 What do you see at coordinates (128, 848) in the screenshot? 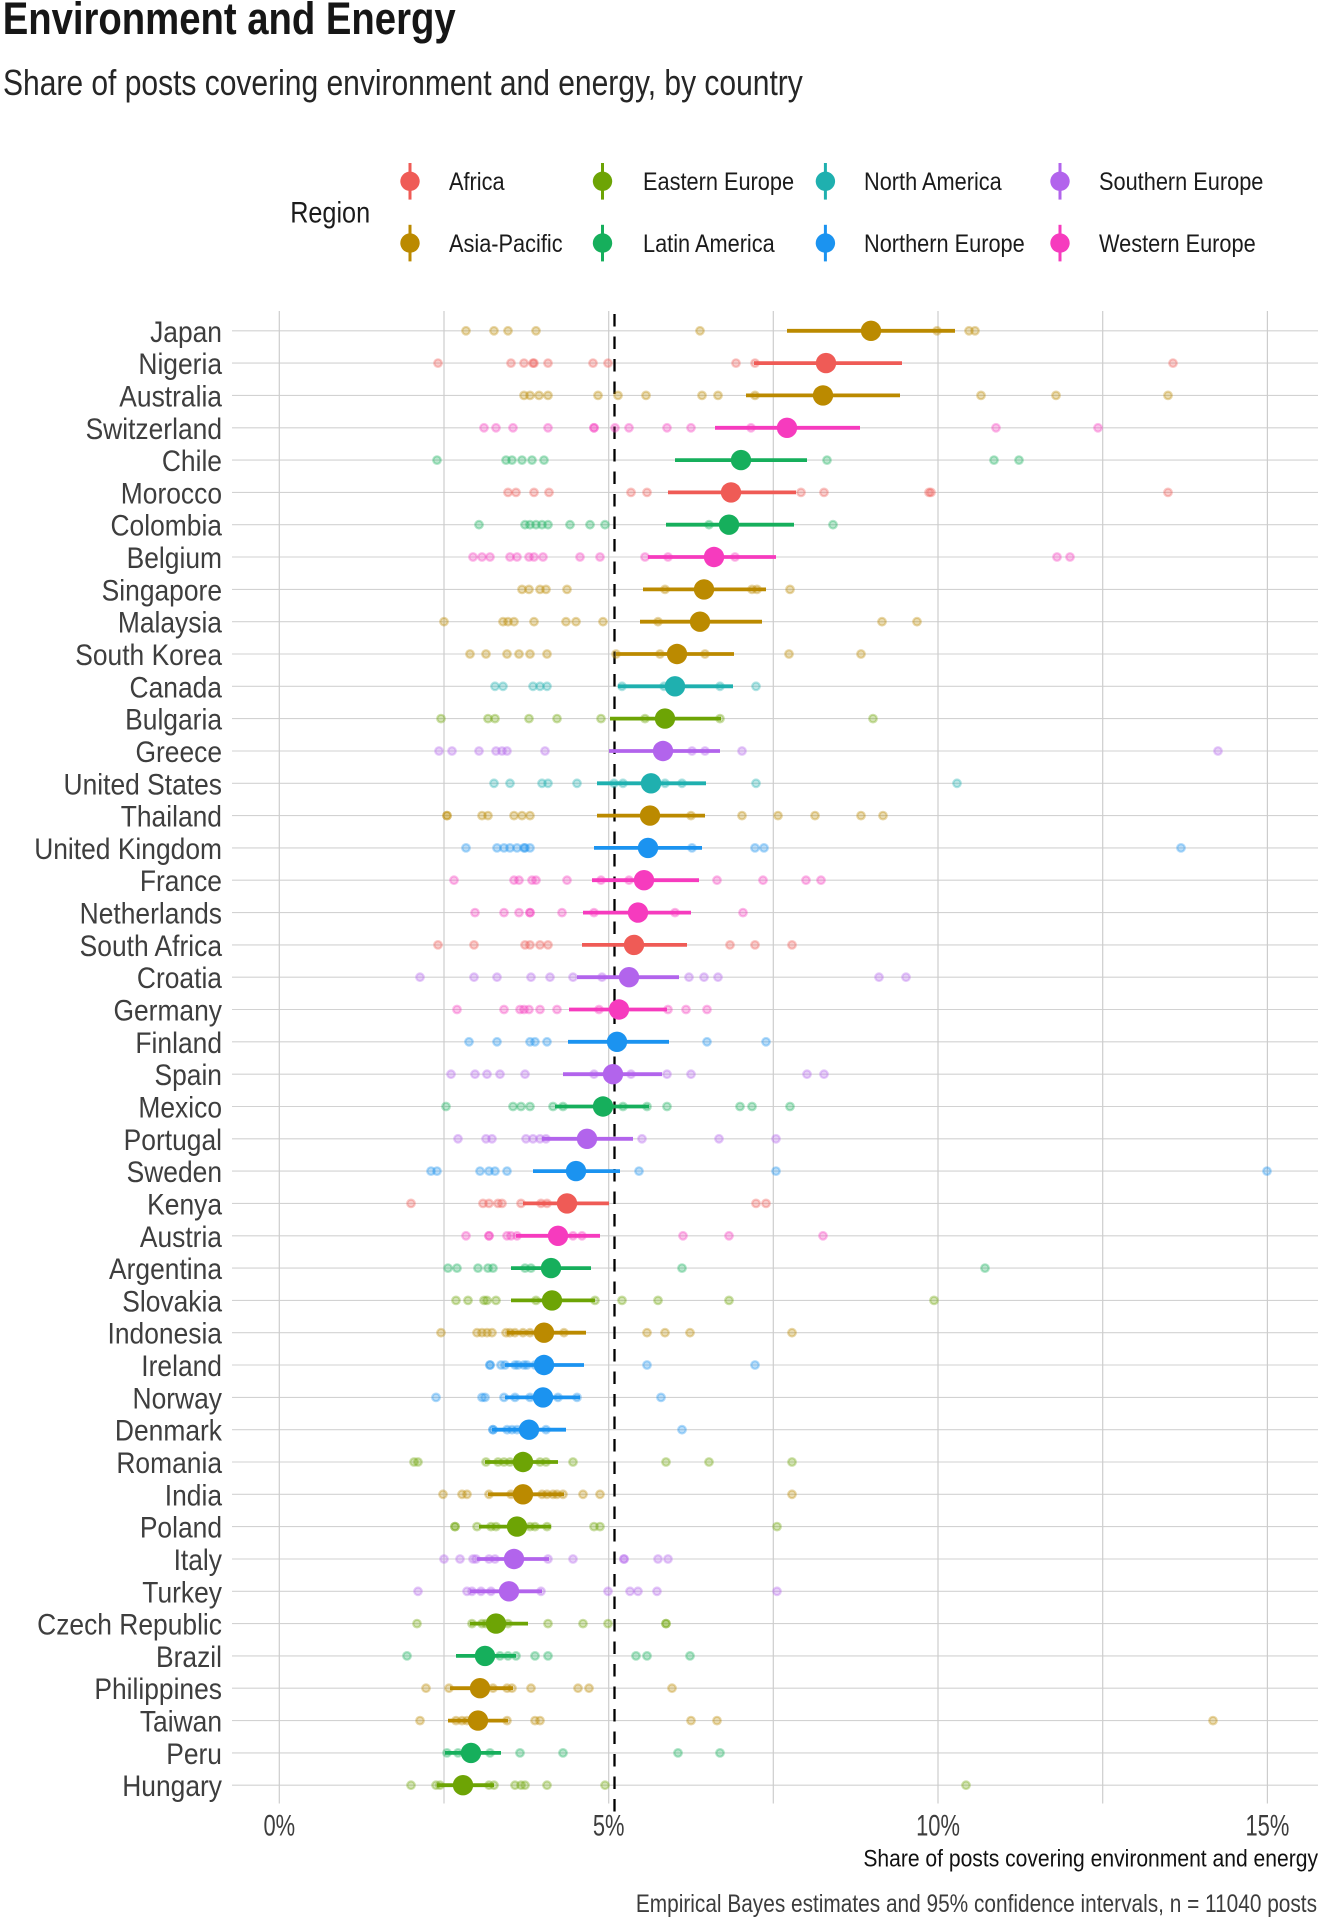
I see `svg-text: United Kingdom` at bounding box center [128, 848].